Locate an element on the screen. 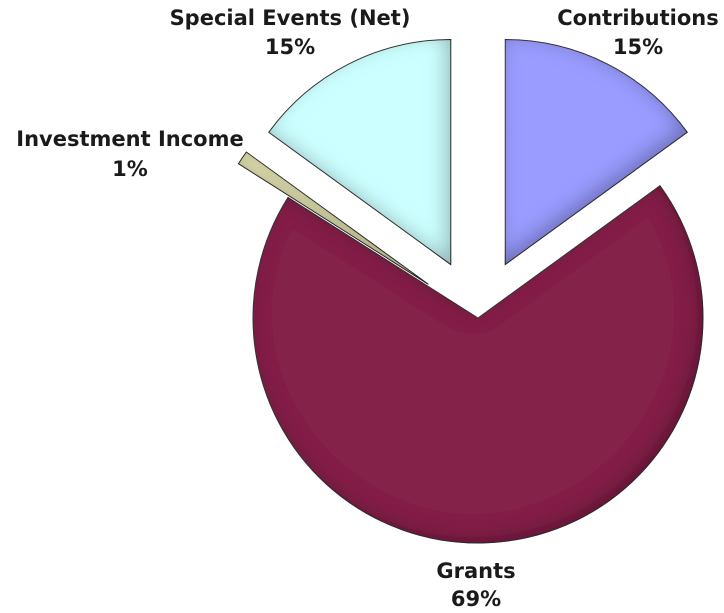 The image size is (724, 613). slice-value-investment-income: 1% is located at coordinates (130, 169).